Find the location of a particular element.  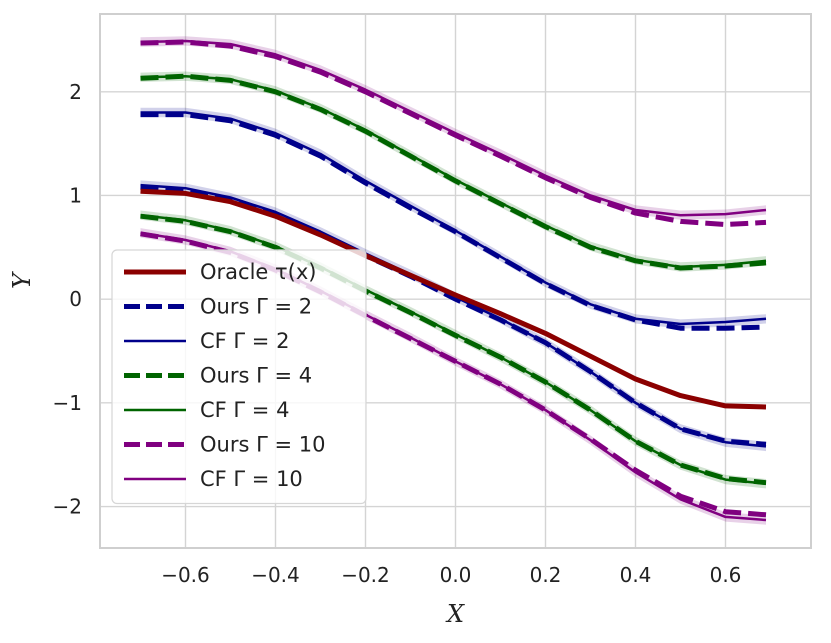

y-tick-label: 0 is located at coordinates (75, 299).